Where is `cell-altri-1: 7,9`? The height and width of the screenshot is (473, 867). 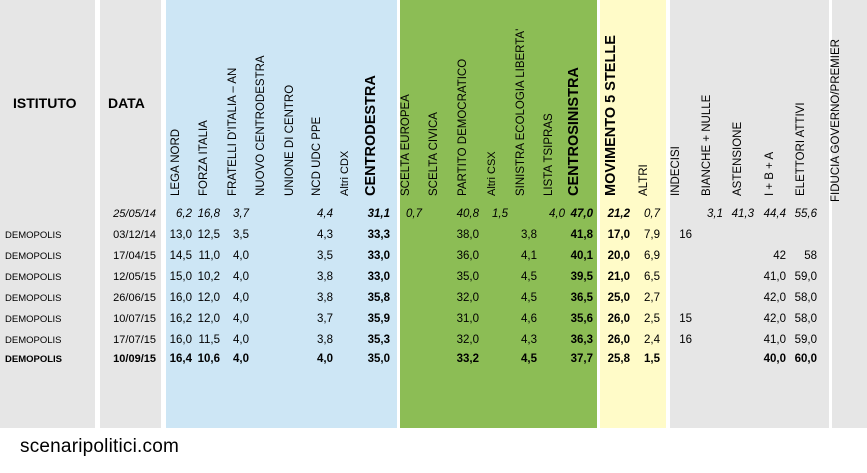
cell-altri-1: 7,9 is located at coordinates (652, 235).